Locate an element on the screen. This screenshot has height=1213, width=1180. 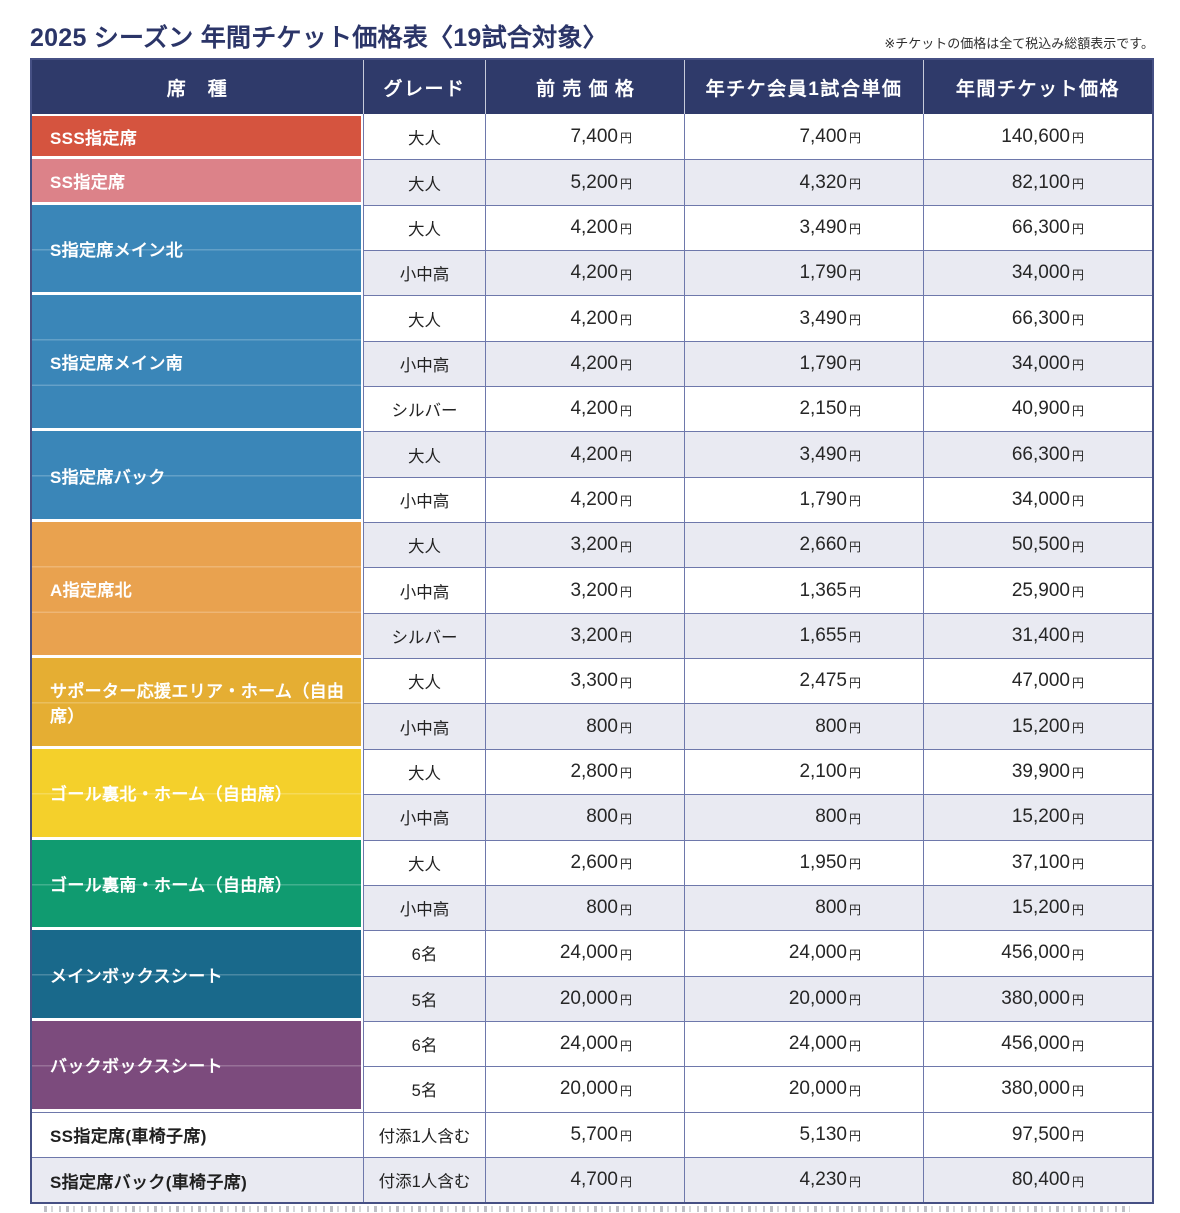
seat-group-cell: ゴール裏南・ホーム（自由席） is located at coordinates (197, 885).